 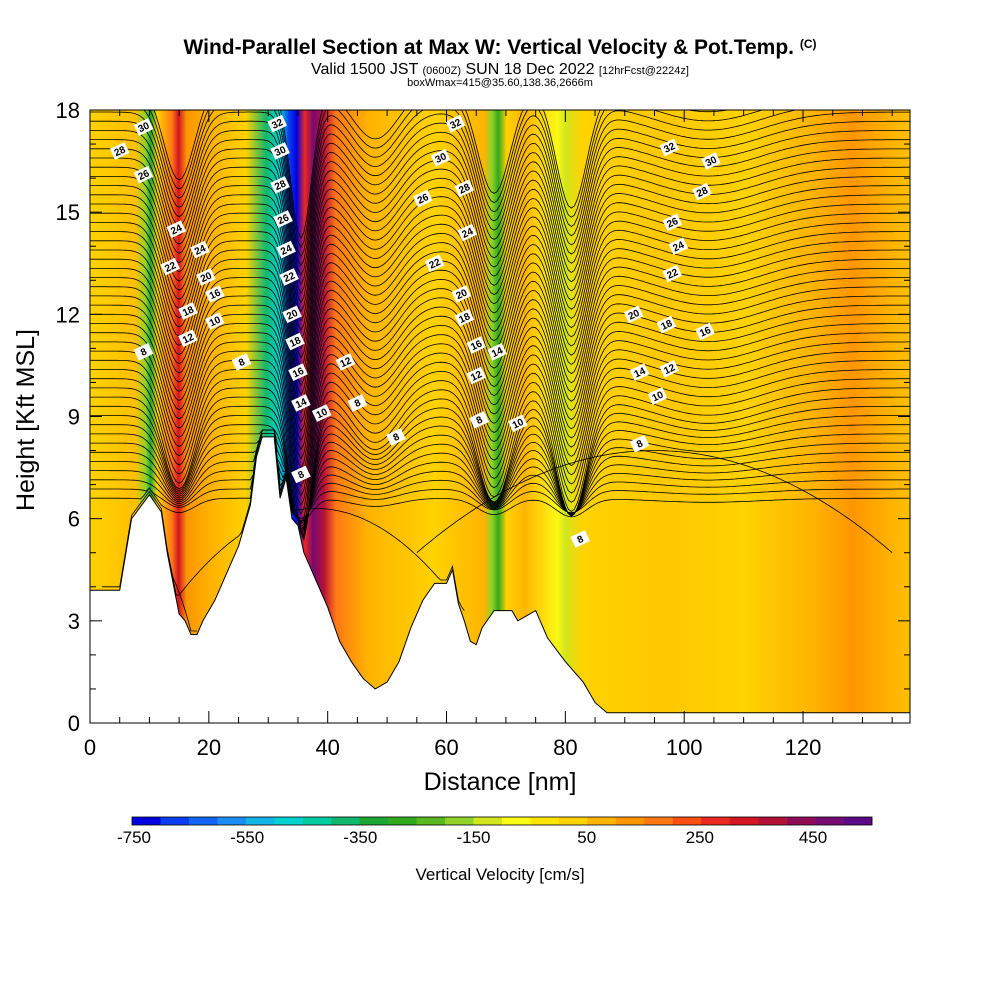 What do you see at coordinates (74, 417) in the screenshot?
I see `y-tick-label: 9` at bounding box center [74, 417].